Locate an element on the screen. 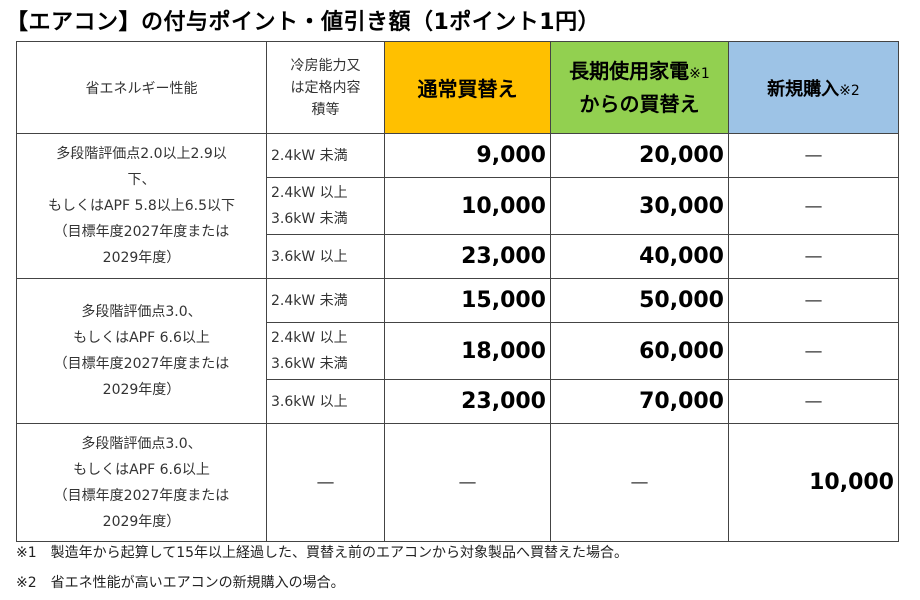  header-new-purchase: 新規購入※2 is located at coordinates (813, 87).